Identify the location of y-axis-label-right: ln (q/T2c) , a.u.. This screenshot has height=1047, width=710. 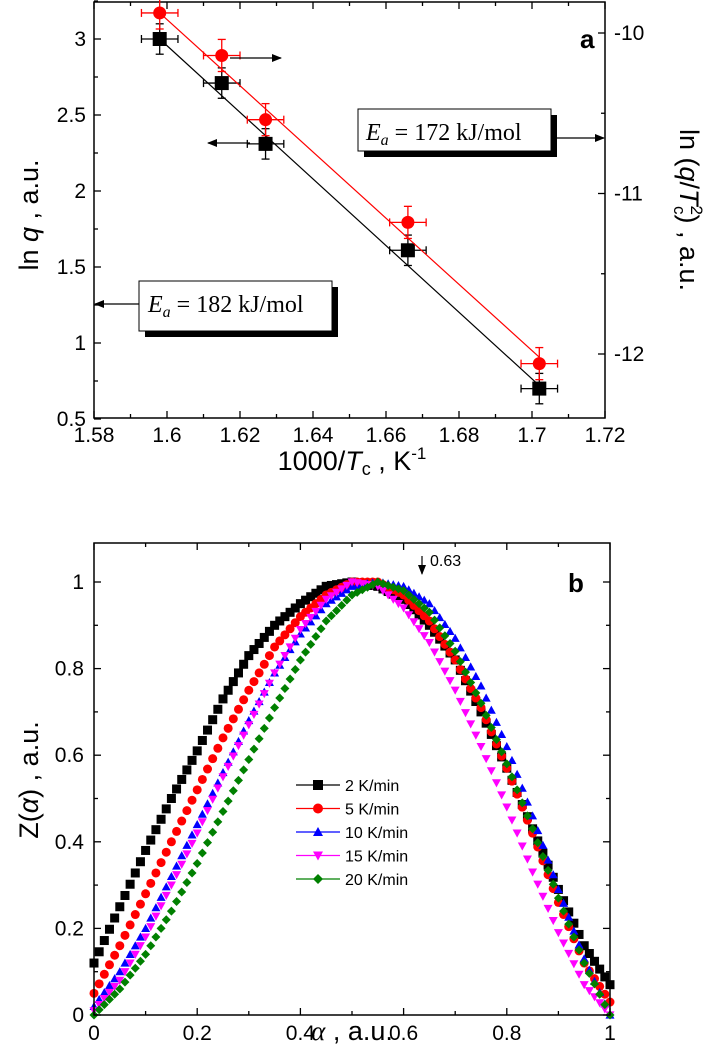
(688, 210).